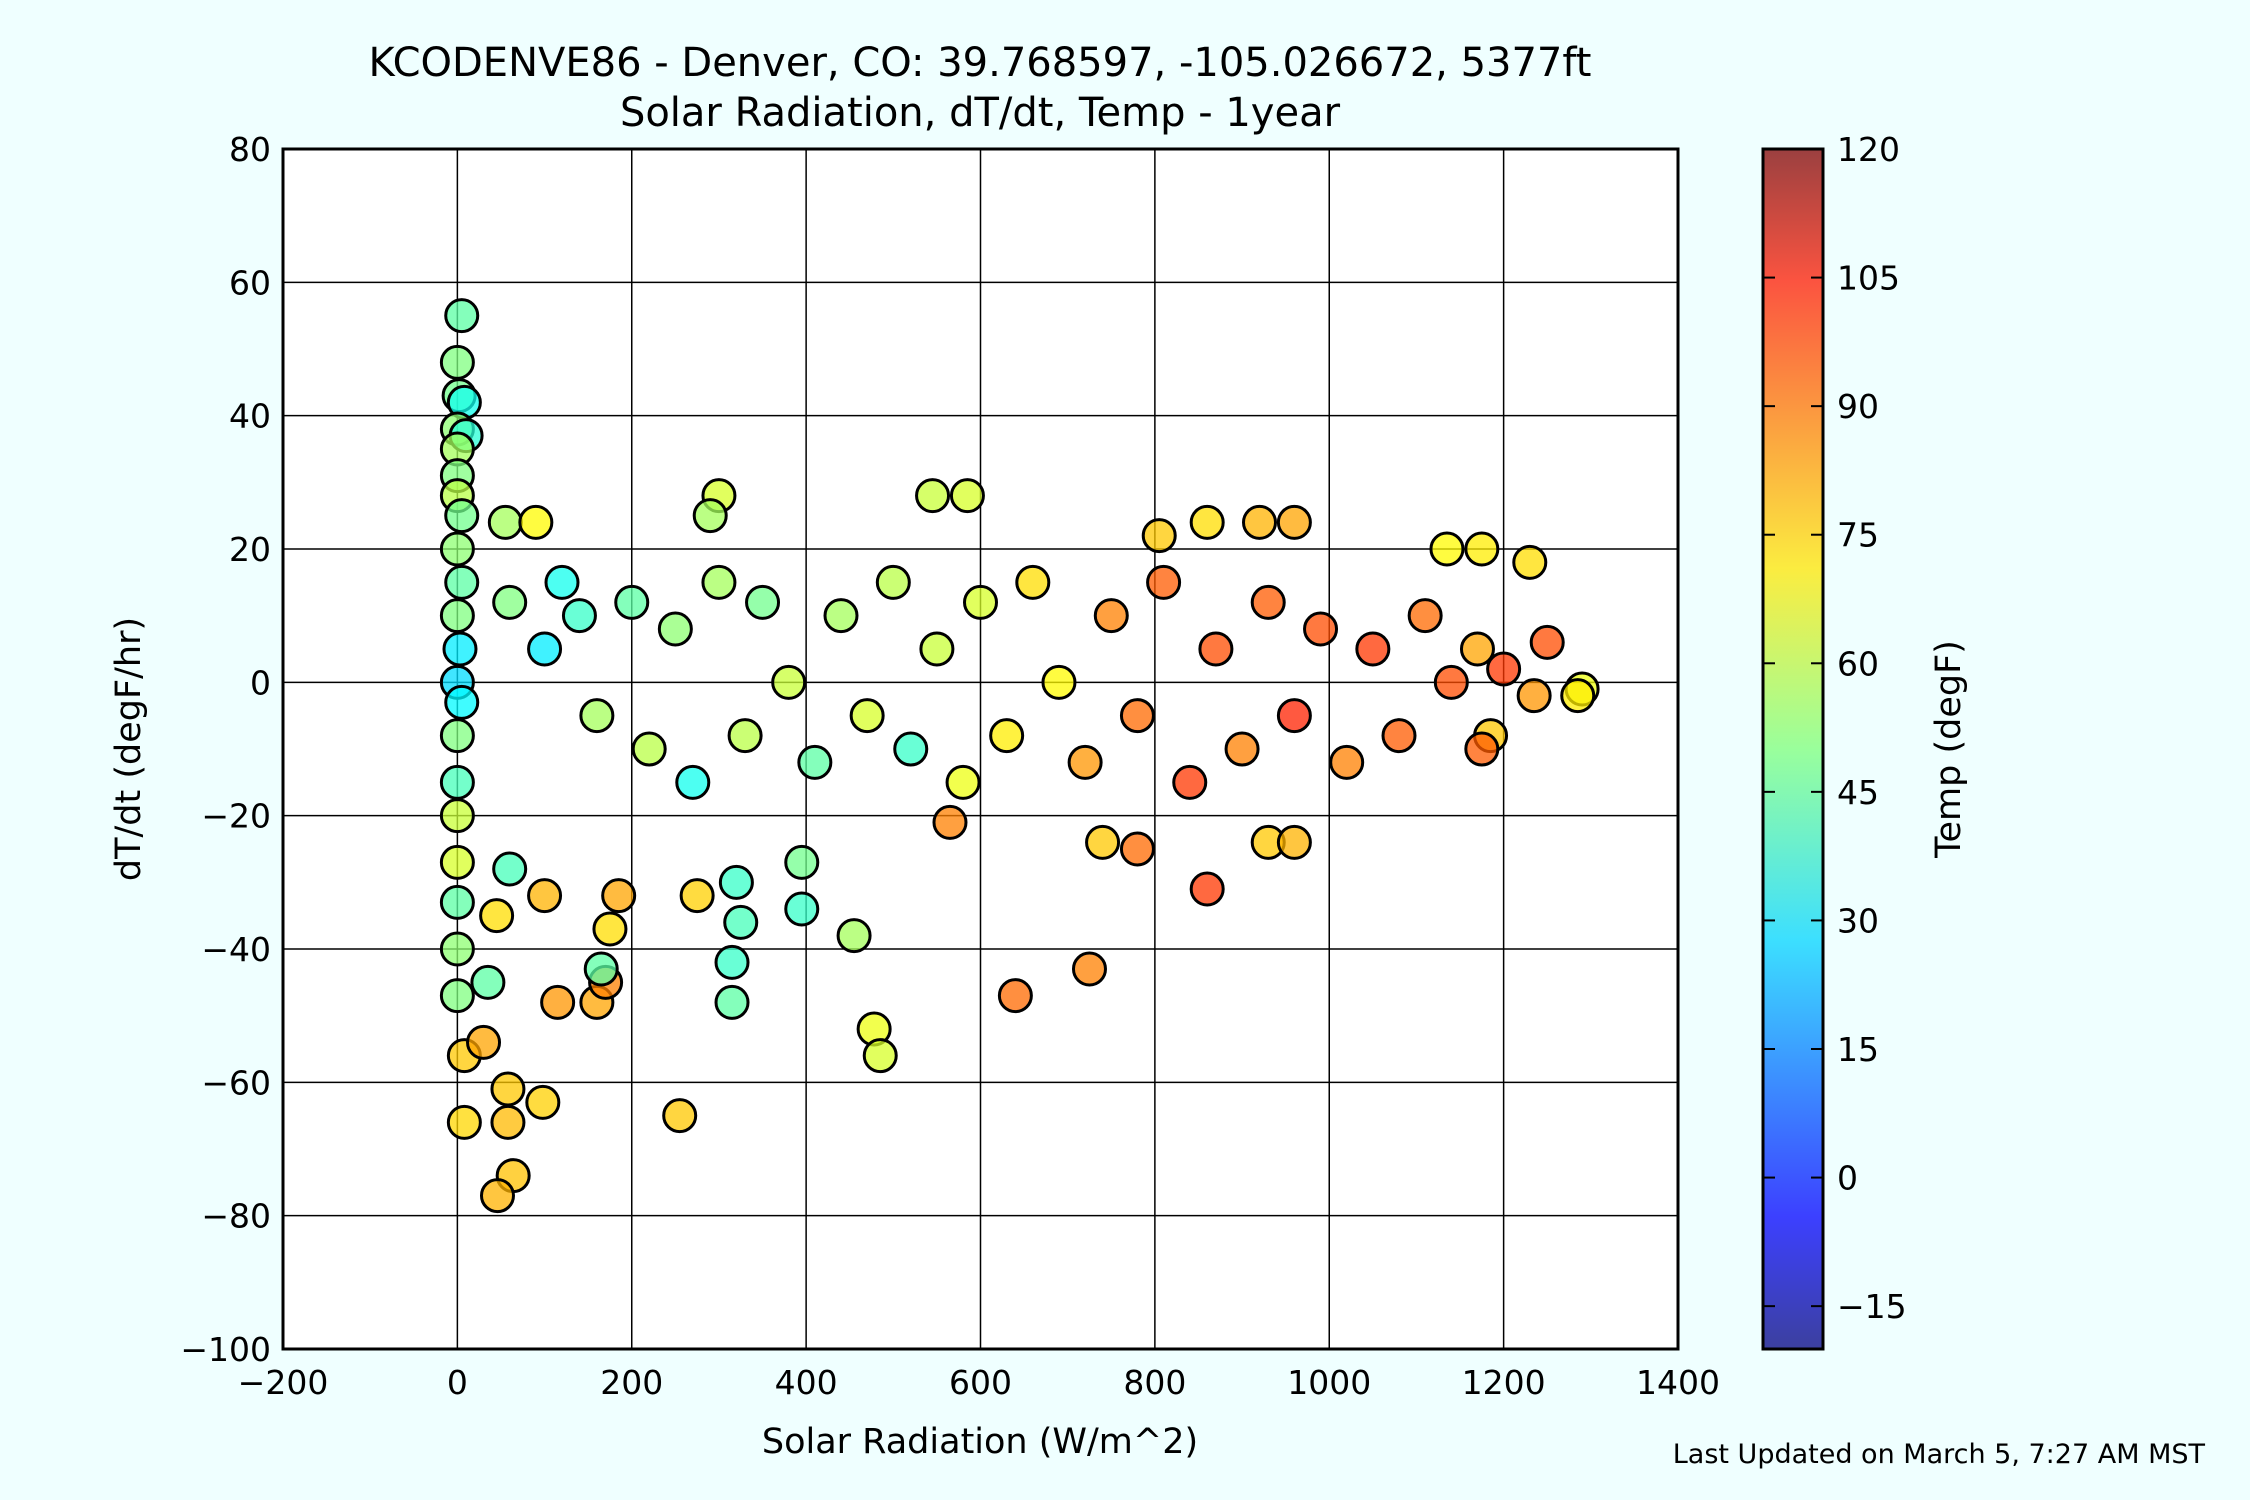  What do you see at coordinates (1858, 920) in the screenshot?
I see `colorbar-tick-label: 30` at bounding box center [1858, 920].